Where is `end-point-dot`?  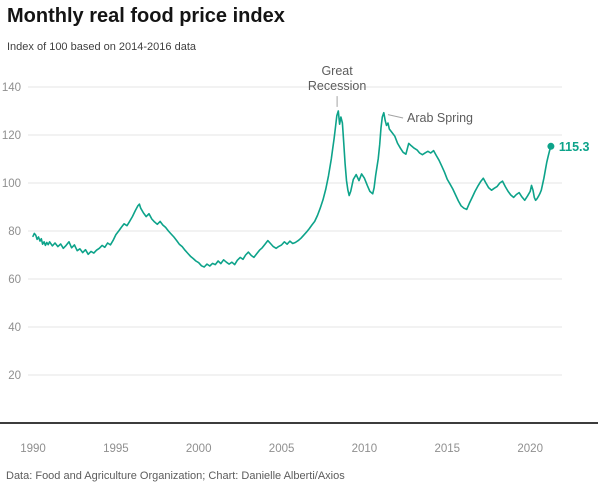
end-point-dot is located at coordinates (551, 146).